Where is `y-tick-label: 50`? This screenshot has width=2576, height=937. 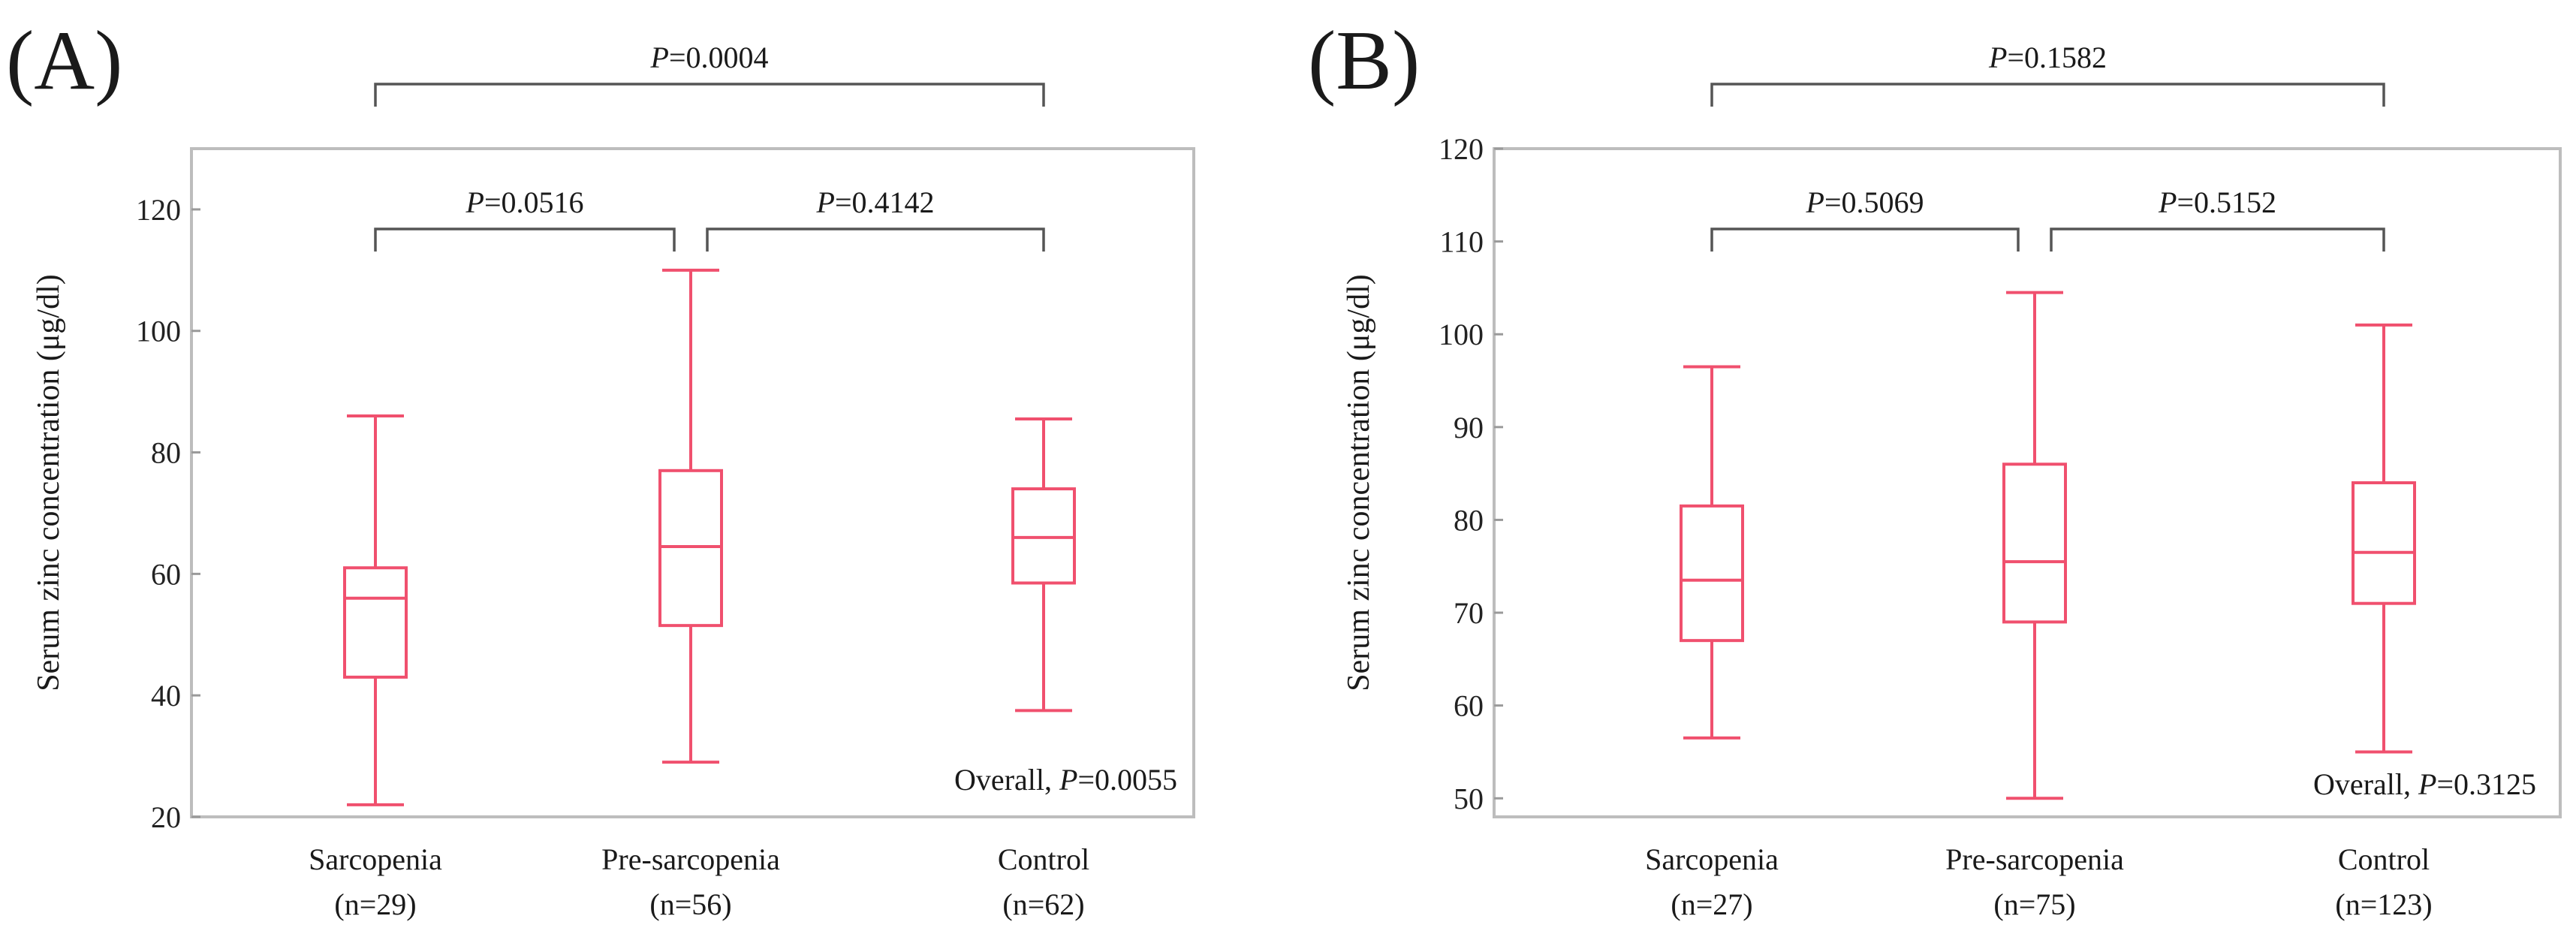 y-tick-label: 50 is located at coordinates (1469, 798).